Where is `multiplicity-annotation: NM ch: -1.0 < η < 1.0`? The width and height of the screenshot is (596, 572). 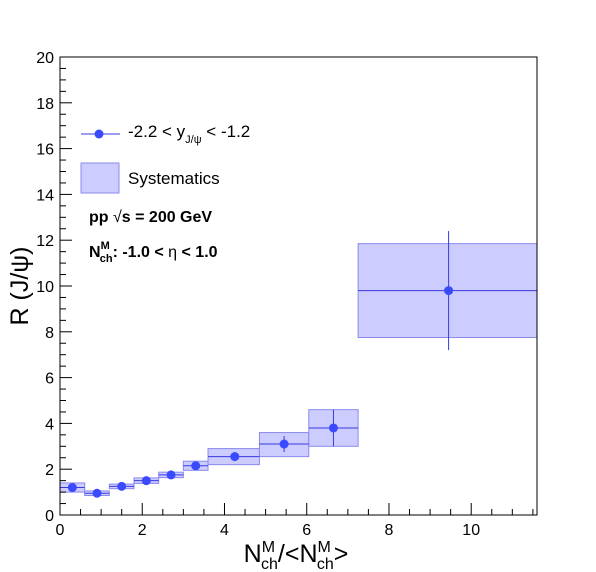 multiplicity-annotation: NM ch: -1.0 < η < 1.0 is located at coordinates (153, 252).